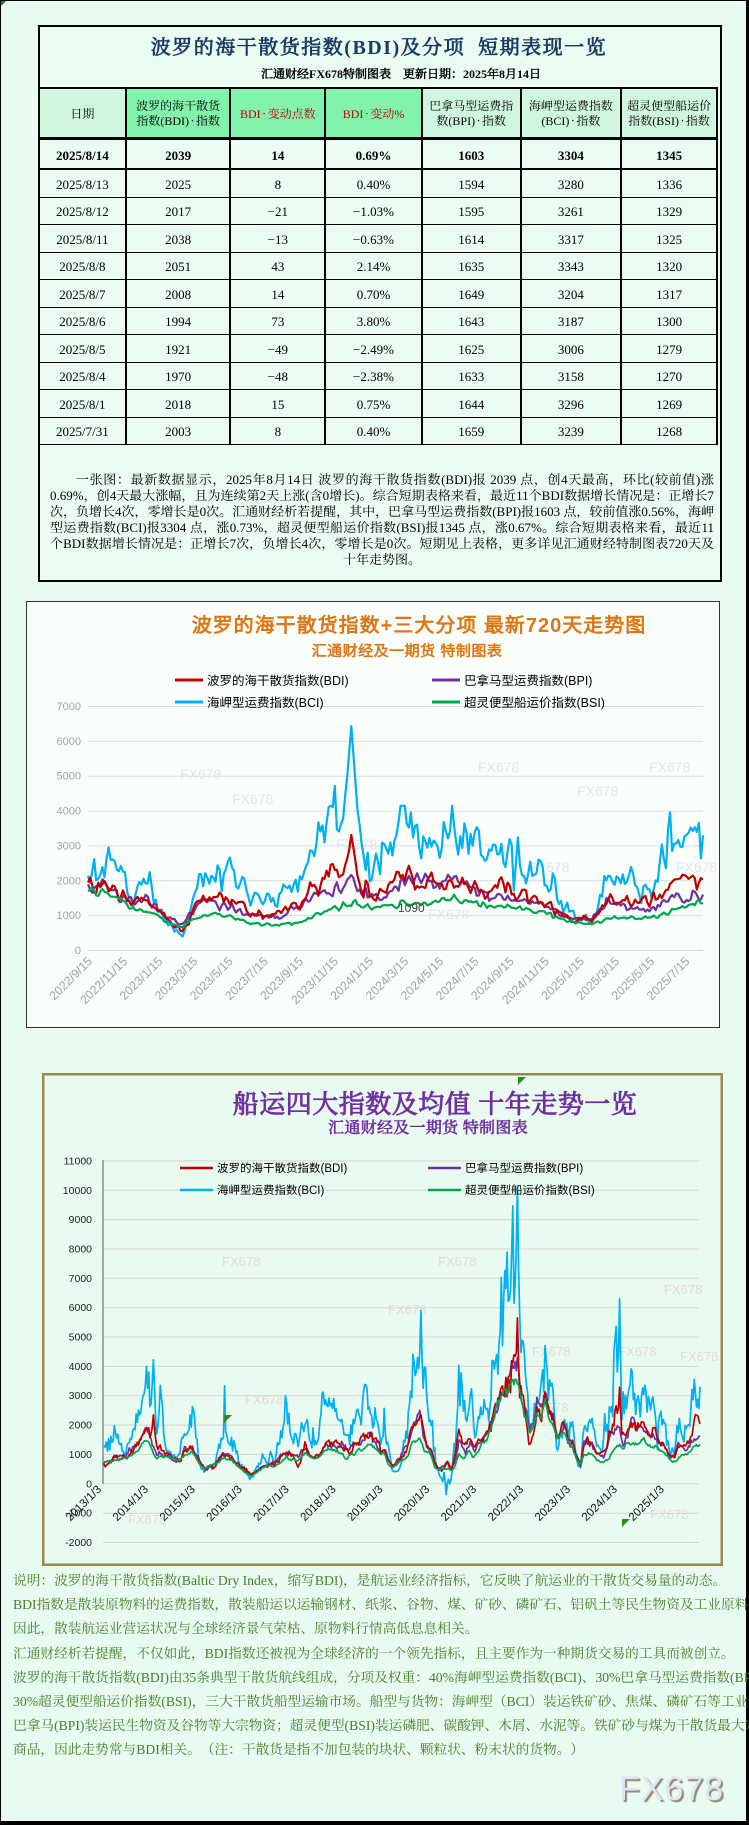 The height and width of the screenshot is (1825, 749). What do you see at coordinates (435, 1102) in the screenshot?
I see `svg-text: 船运四大指数及均值 十年走势一览` at bounding box center [435, 1102].